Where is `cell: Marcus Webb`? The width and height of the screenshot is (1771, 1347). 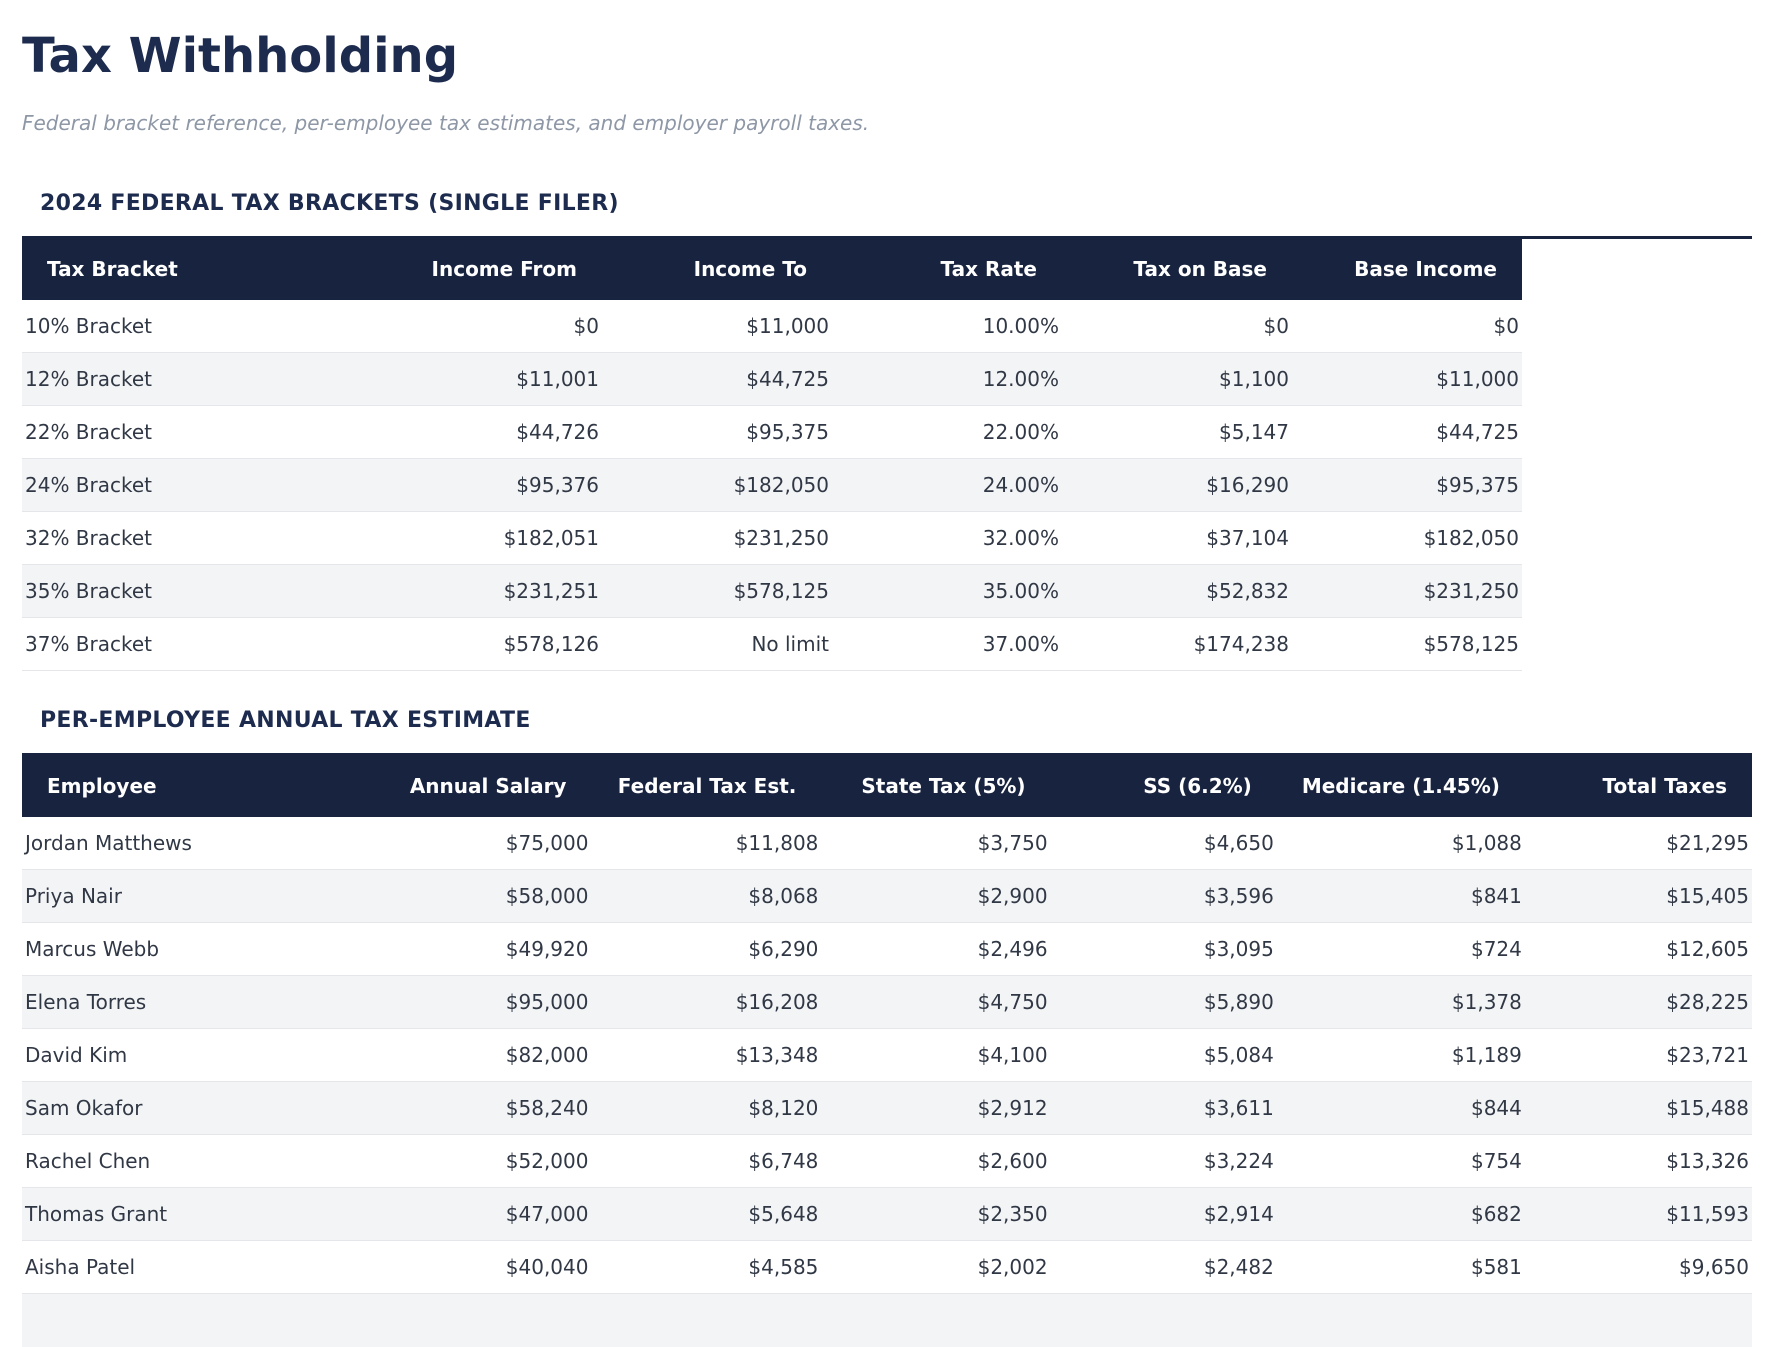
cell: Marcus Webb is located at coordinates (192, 949).